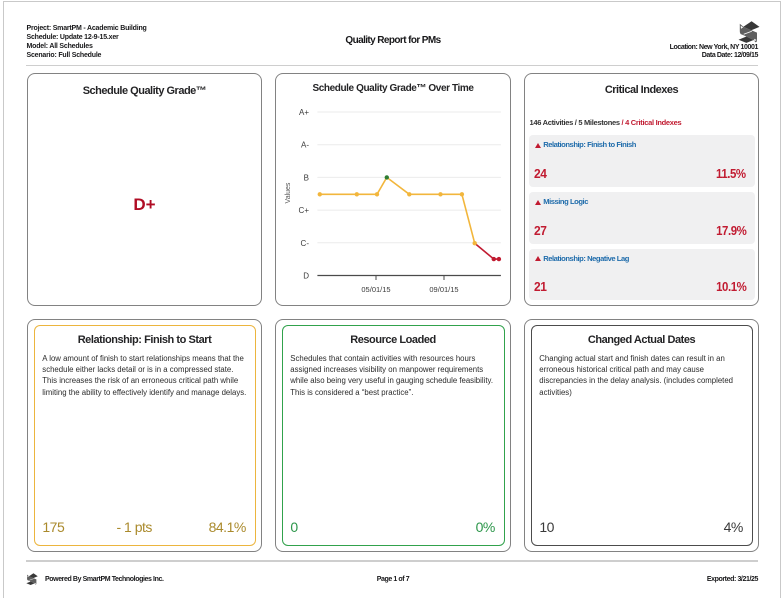 The width and height of the screenshot is (782, 598). Describe the element at coordinates (305, 243) in the screenshot. I see `svg-text: C-` at that location.